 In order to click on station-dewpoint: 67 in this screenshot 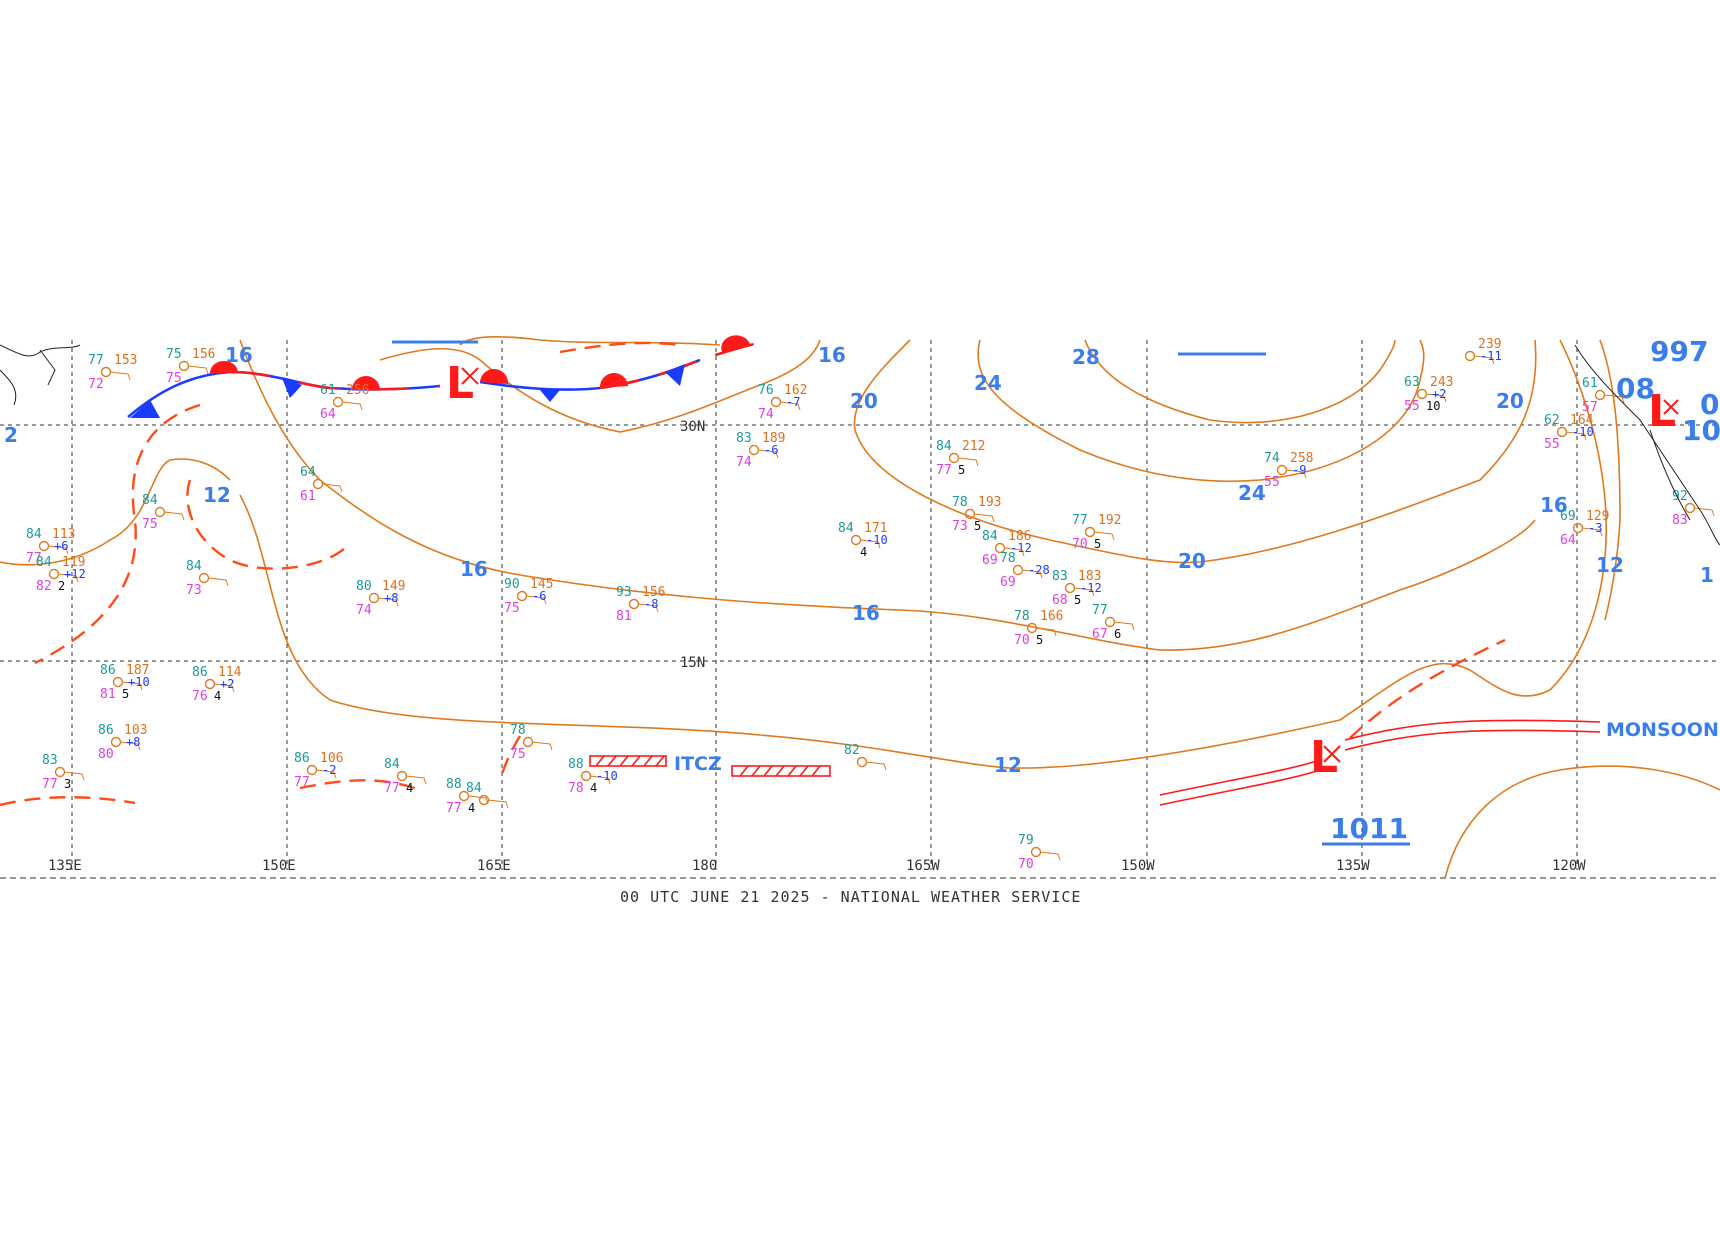, I will do `click(1100, 634)`.